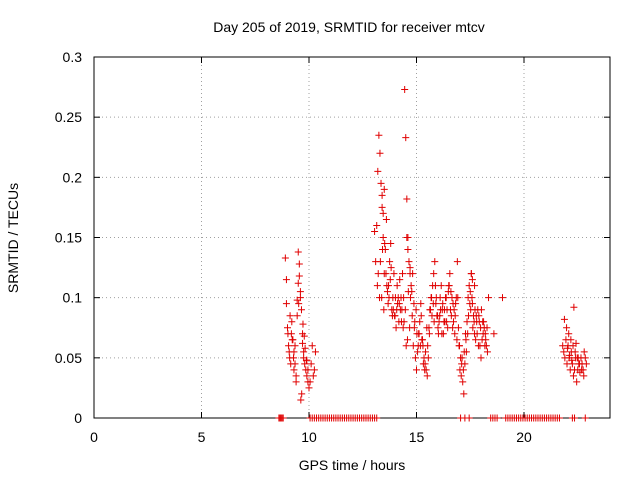  What do you see at coordinates (68, 238) in the screenshot?
I see `y-tick-label: 0.15` at bounding box center [68, 238].